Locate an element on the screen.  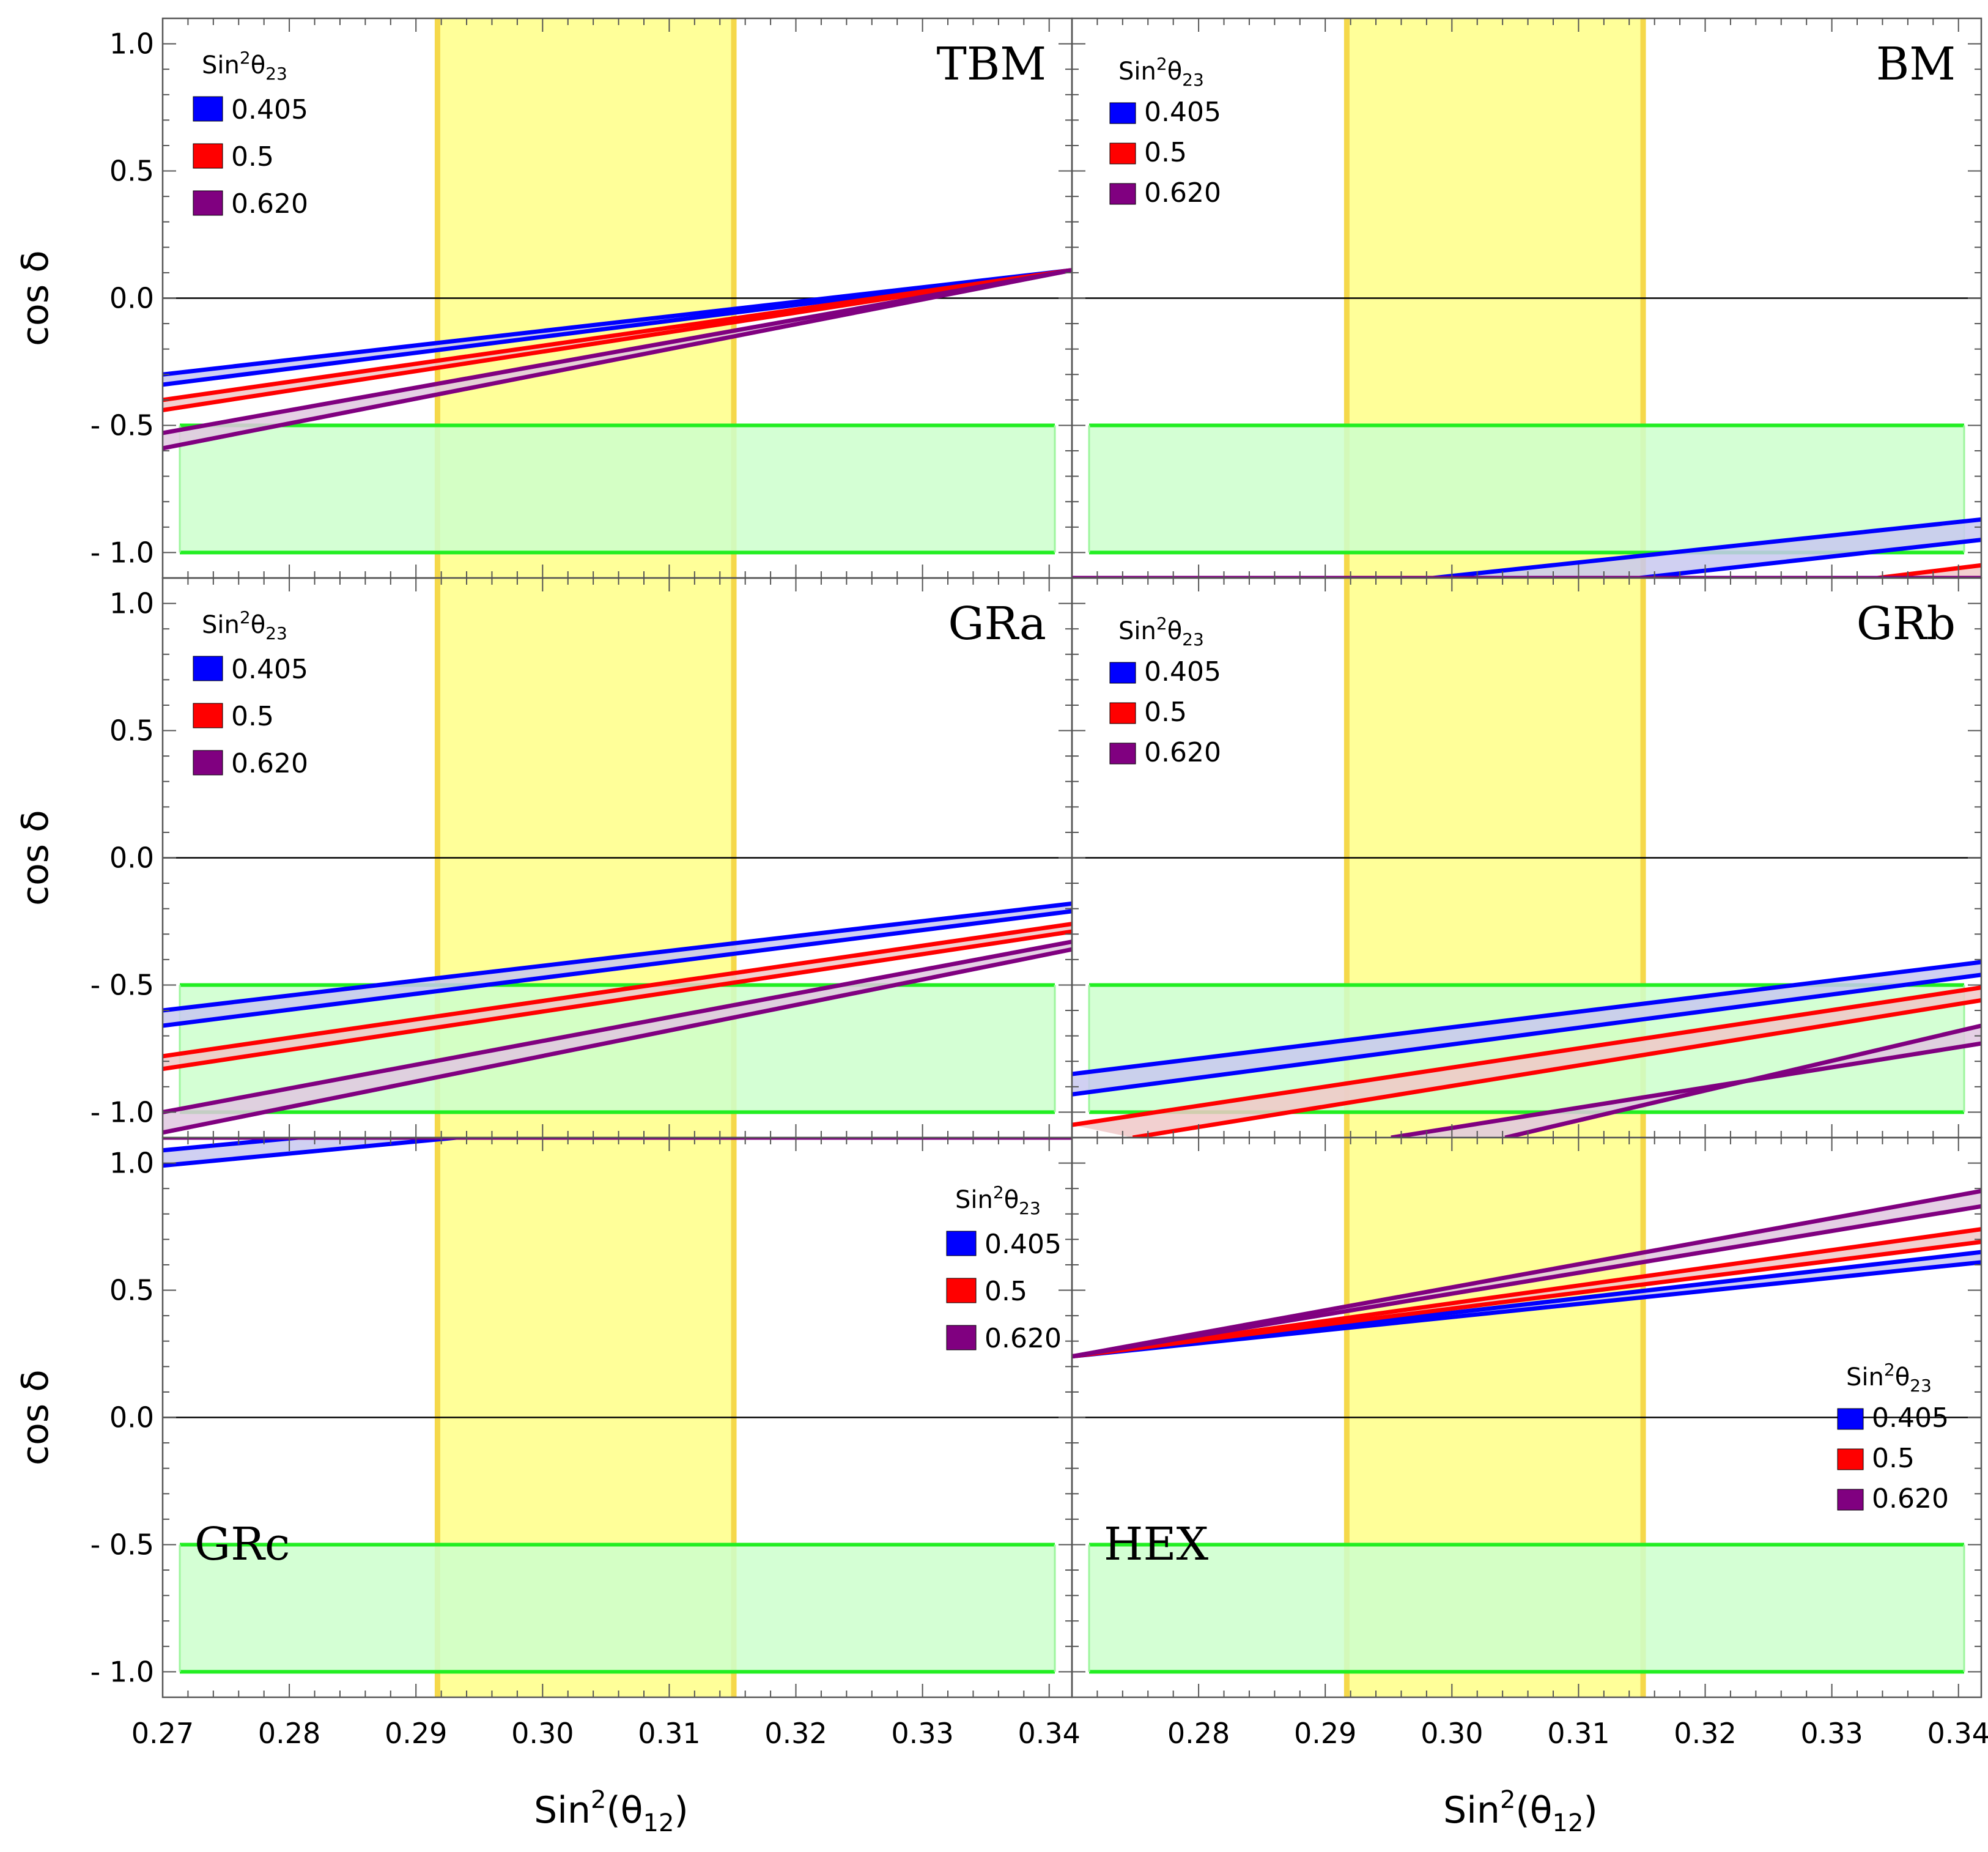
panel-label: BM is located at coordinates (1916, 64).